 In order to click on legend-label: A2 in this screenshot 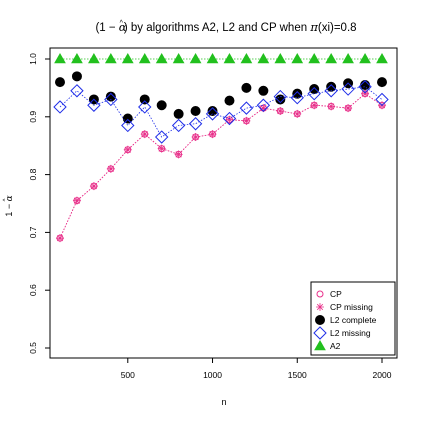, I will do `click(335, 346)`.